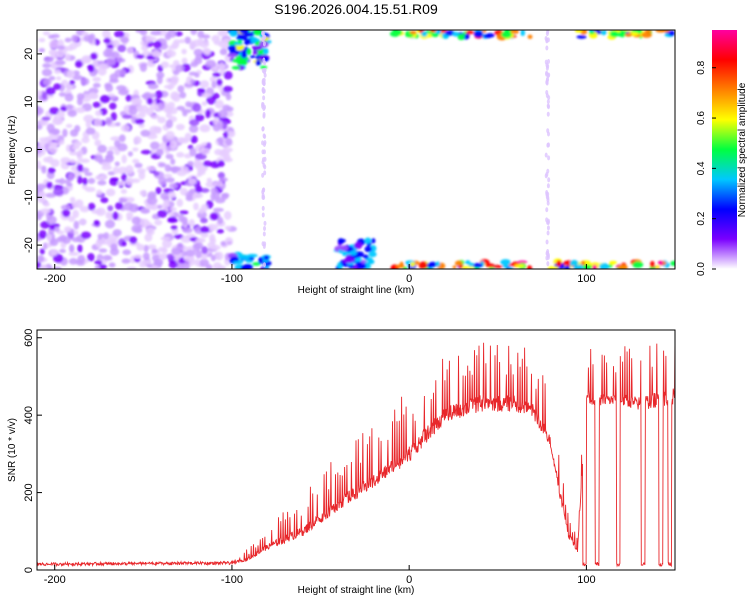 The width and height of the screenshot is (750, 605). Describe the element at coordinates (29, 338) in the screenshot. I see `snr-y-tick-label: 600` at that location.